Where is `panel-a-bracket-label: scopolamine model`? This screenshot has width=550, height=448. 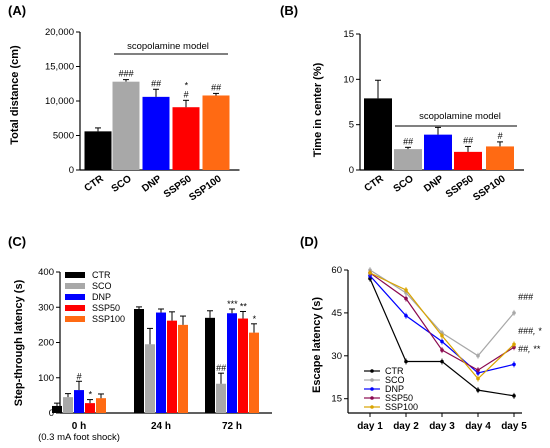
panel-a-bracket-label: scopolamine model is located at coordinates (168, 46).